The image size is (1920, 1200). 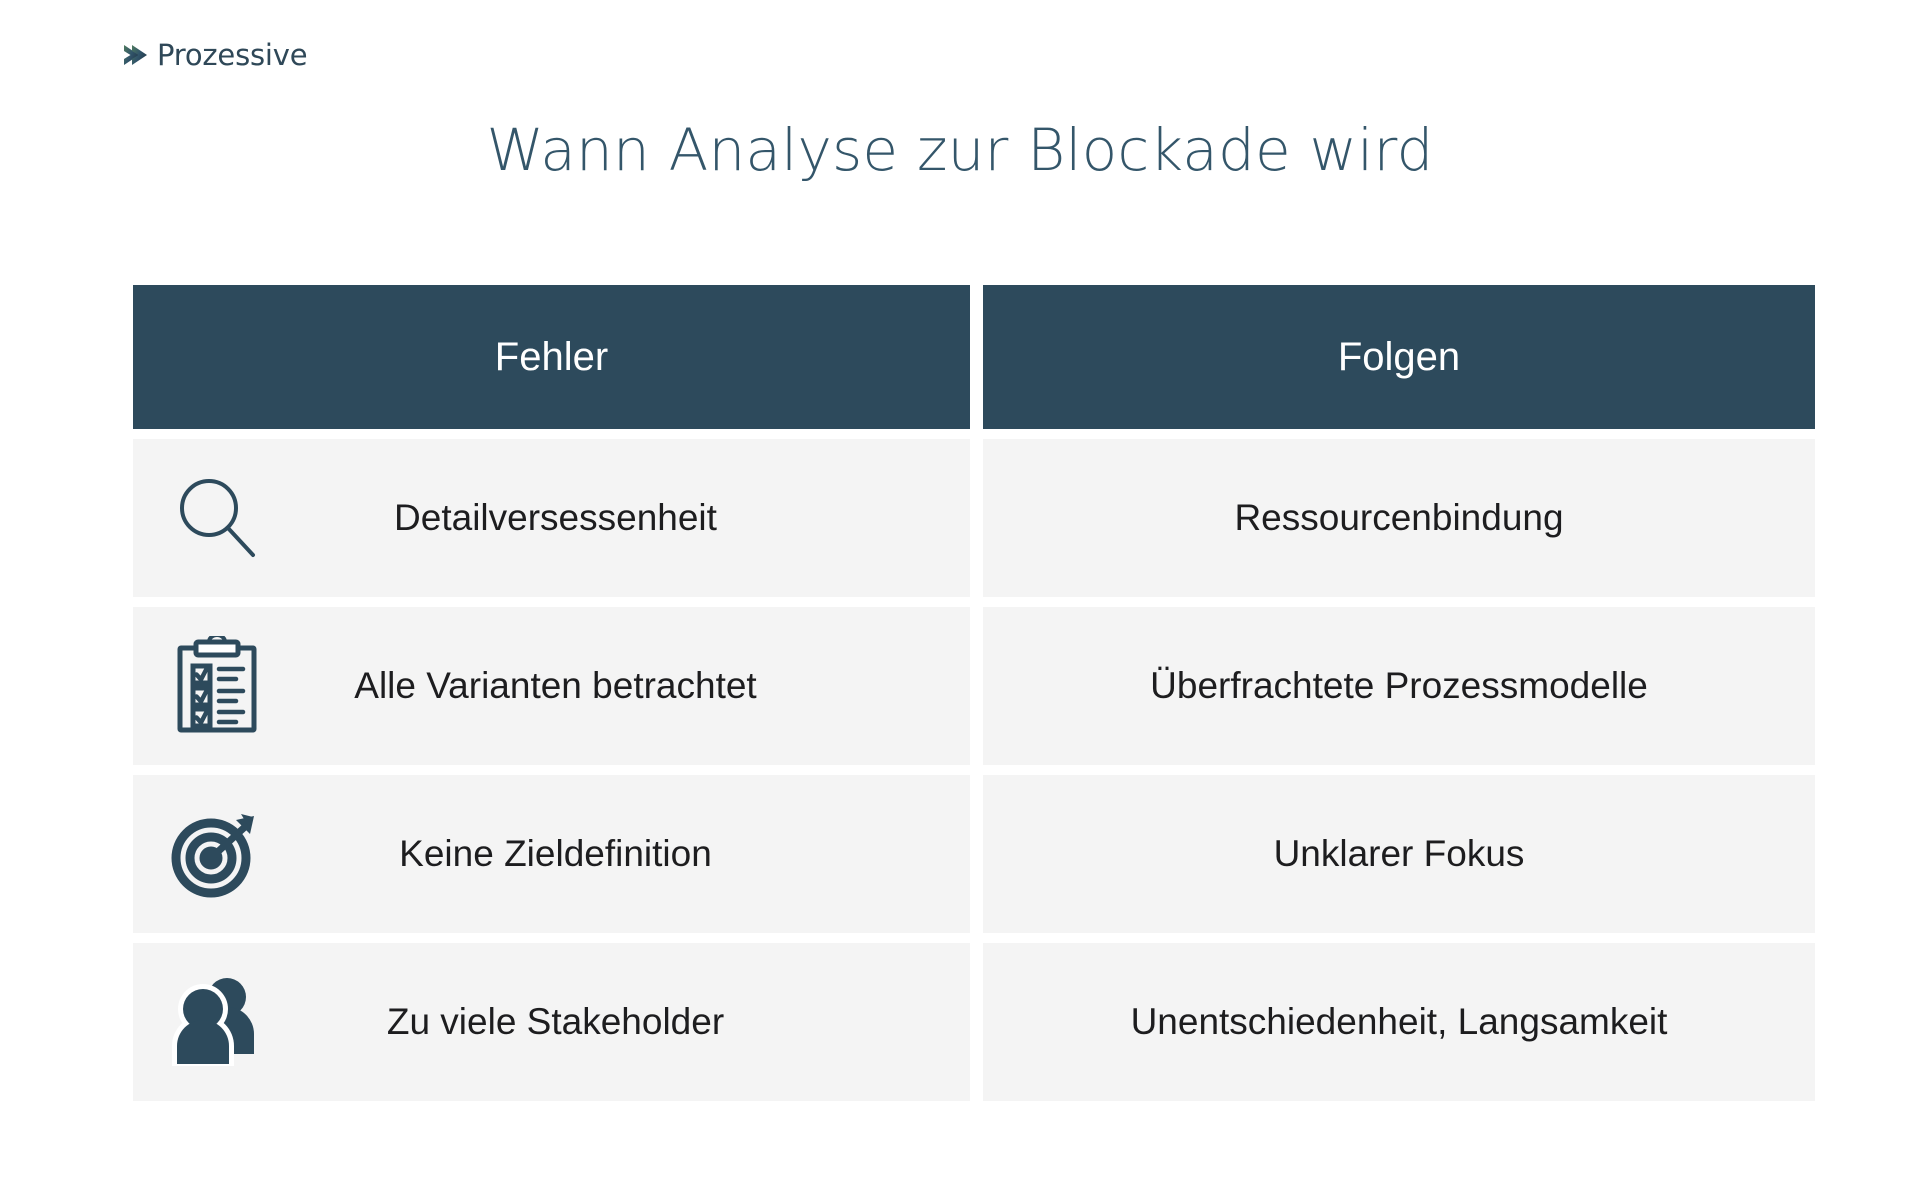 I want to click on row-cell-fehler: Zu viele Stakeholder, so click(x=551, y=1022).